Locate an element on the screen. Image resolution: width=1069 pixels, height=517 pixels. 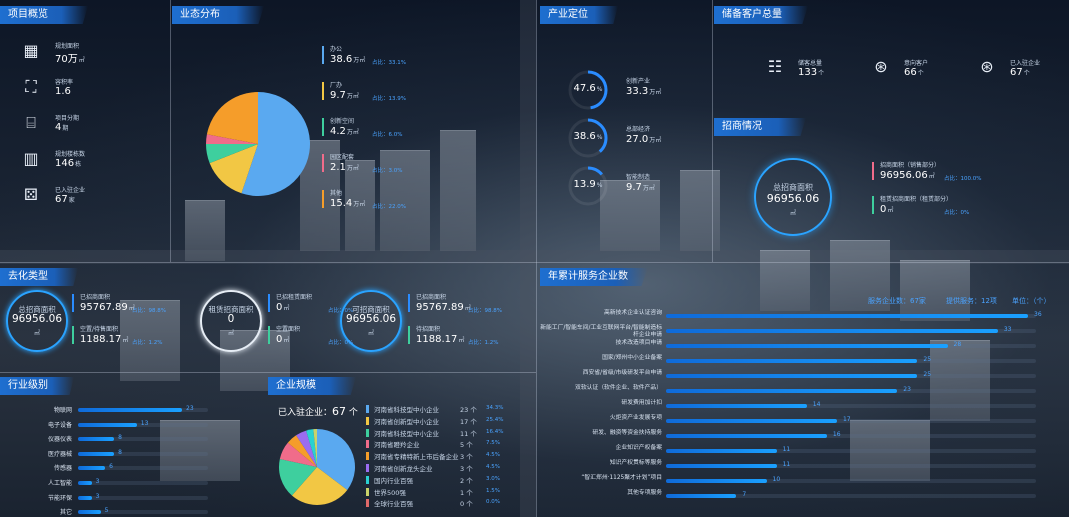
annual-service-title: 年累计服务企业数 is located at coordinates (594, 277).